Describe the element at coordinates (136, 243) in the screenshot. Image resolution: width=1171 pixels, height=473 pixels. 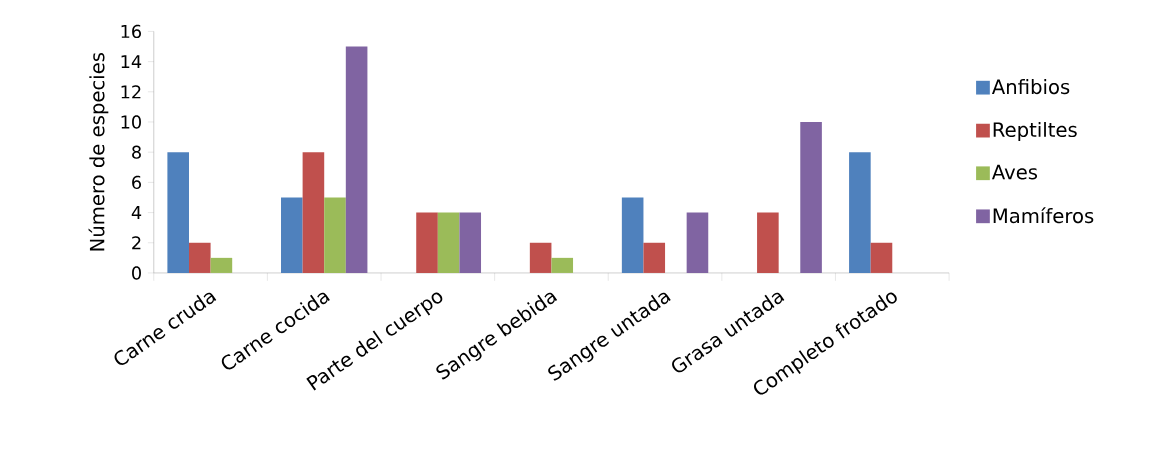
I see `y-tick-label: 2` at that location.